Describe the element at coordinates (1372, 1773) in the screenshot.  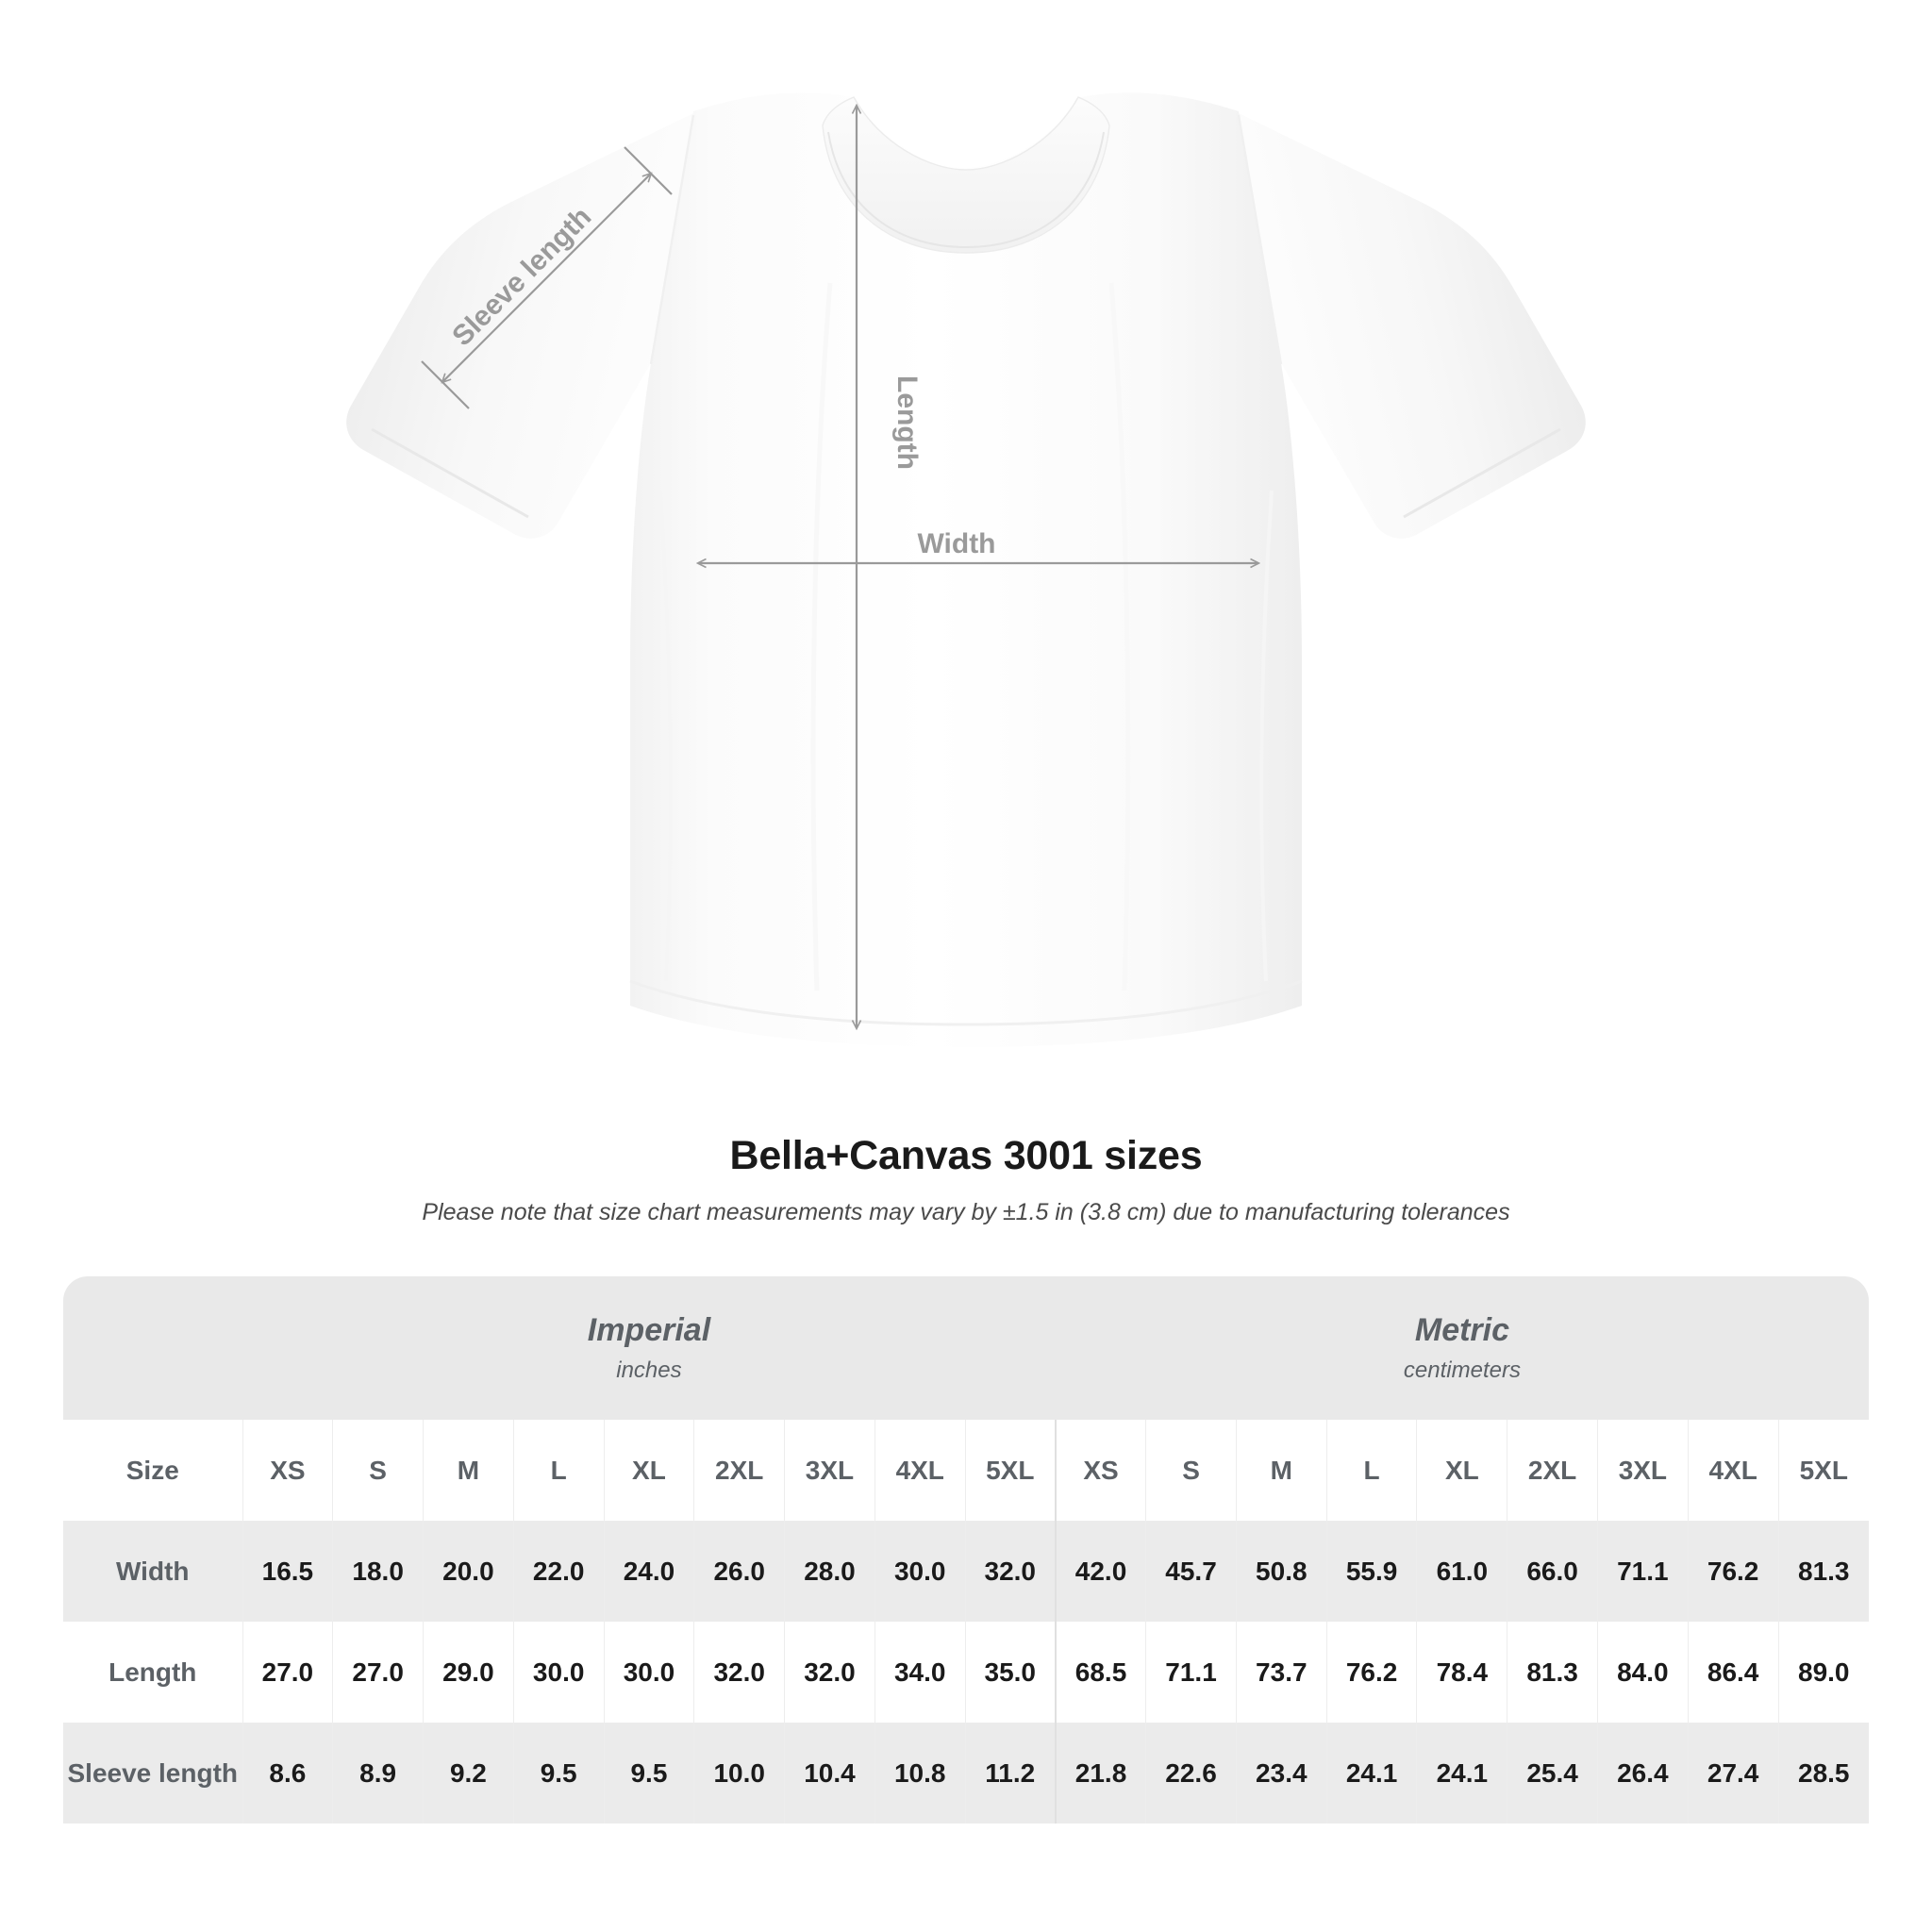
I see `measurement-cell: 24.1` at that location.